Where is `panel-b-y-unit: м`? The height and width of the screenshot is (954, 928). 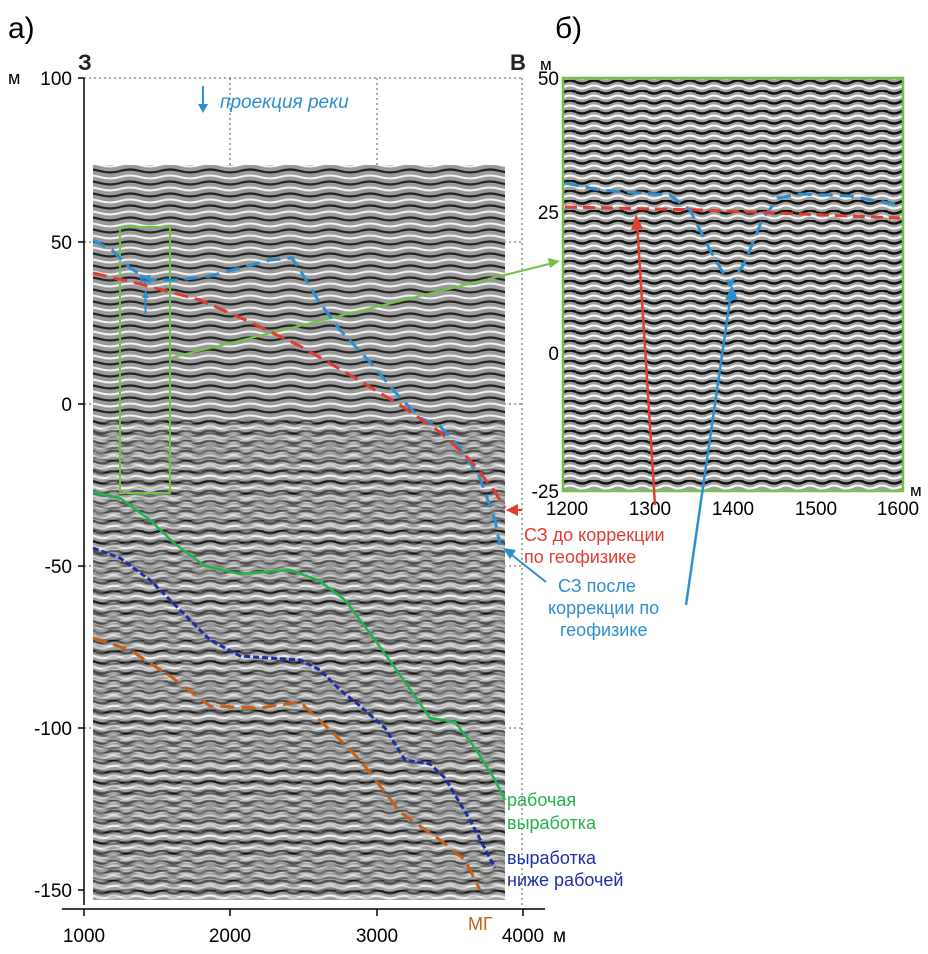
panel-b-y-unit: м is located at coordinates (546, 64).